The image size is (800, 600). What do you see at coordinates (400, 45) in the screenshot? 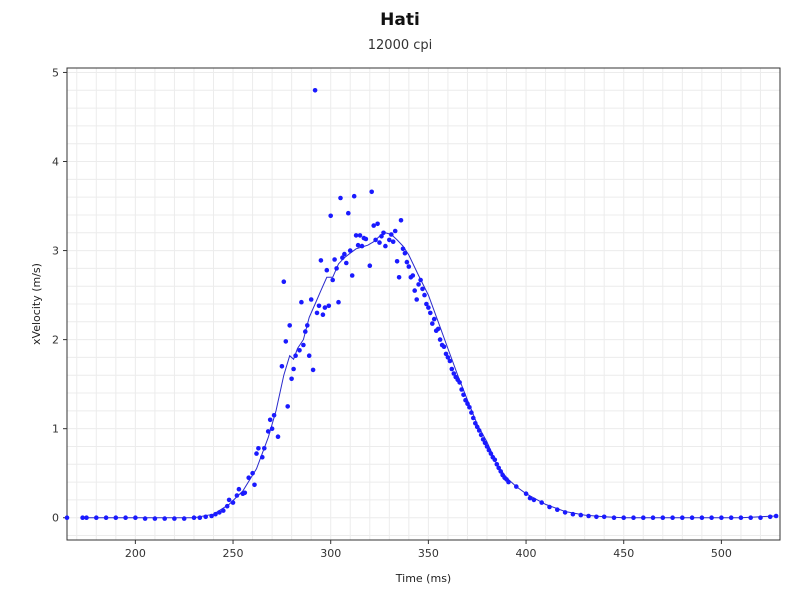
I see `chart-subtitle: 12000 cpi` at bounding box center [400, 45].